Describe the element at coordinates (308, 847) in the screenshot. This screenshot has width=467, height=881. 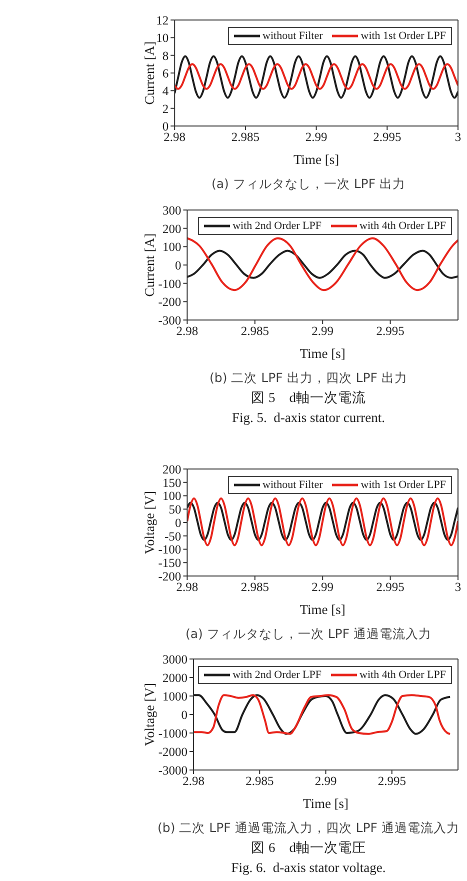
I see `caption: 図 6 d軸一次電圧` at that location.